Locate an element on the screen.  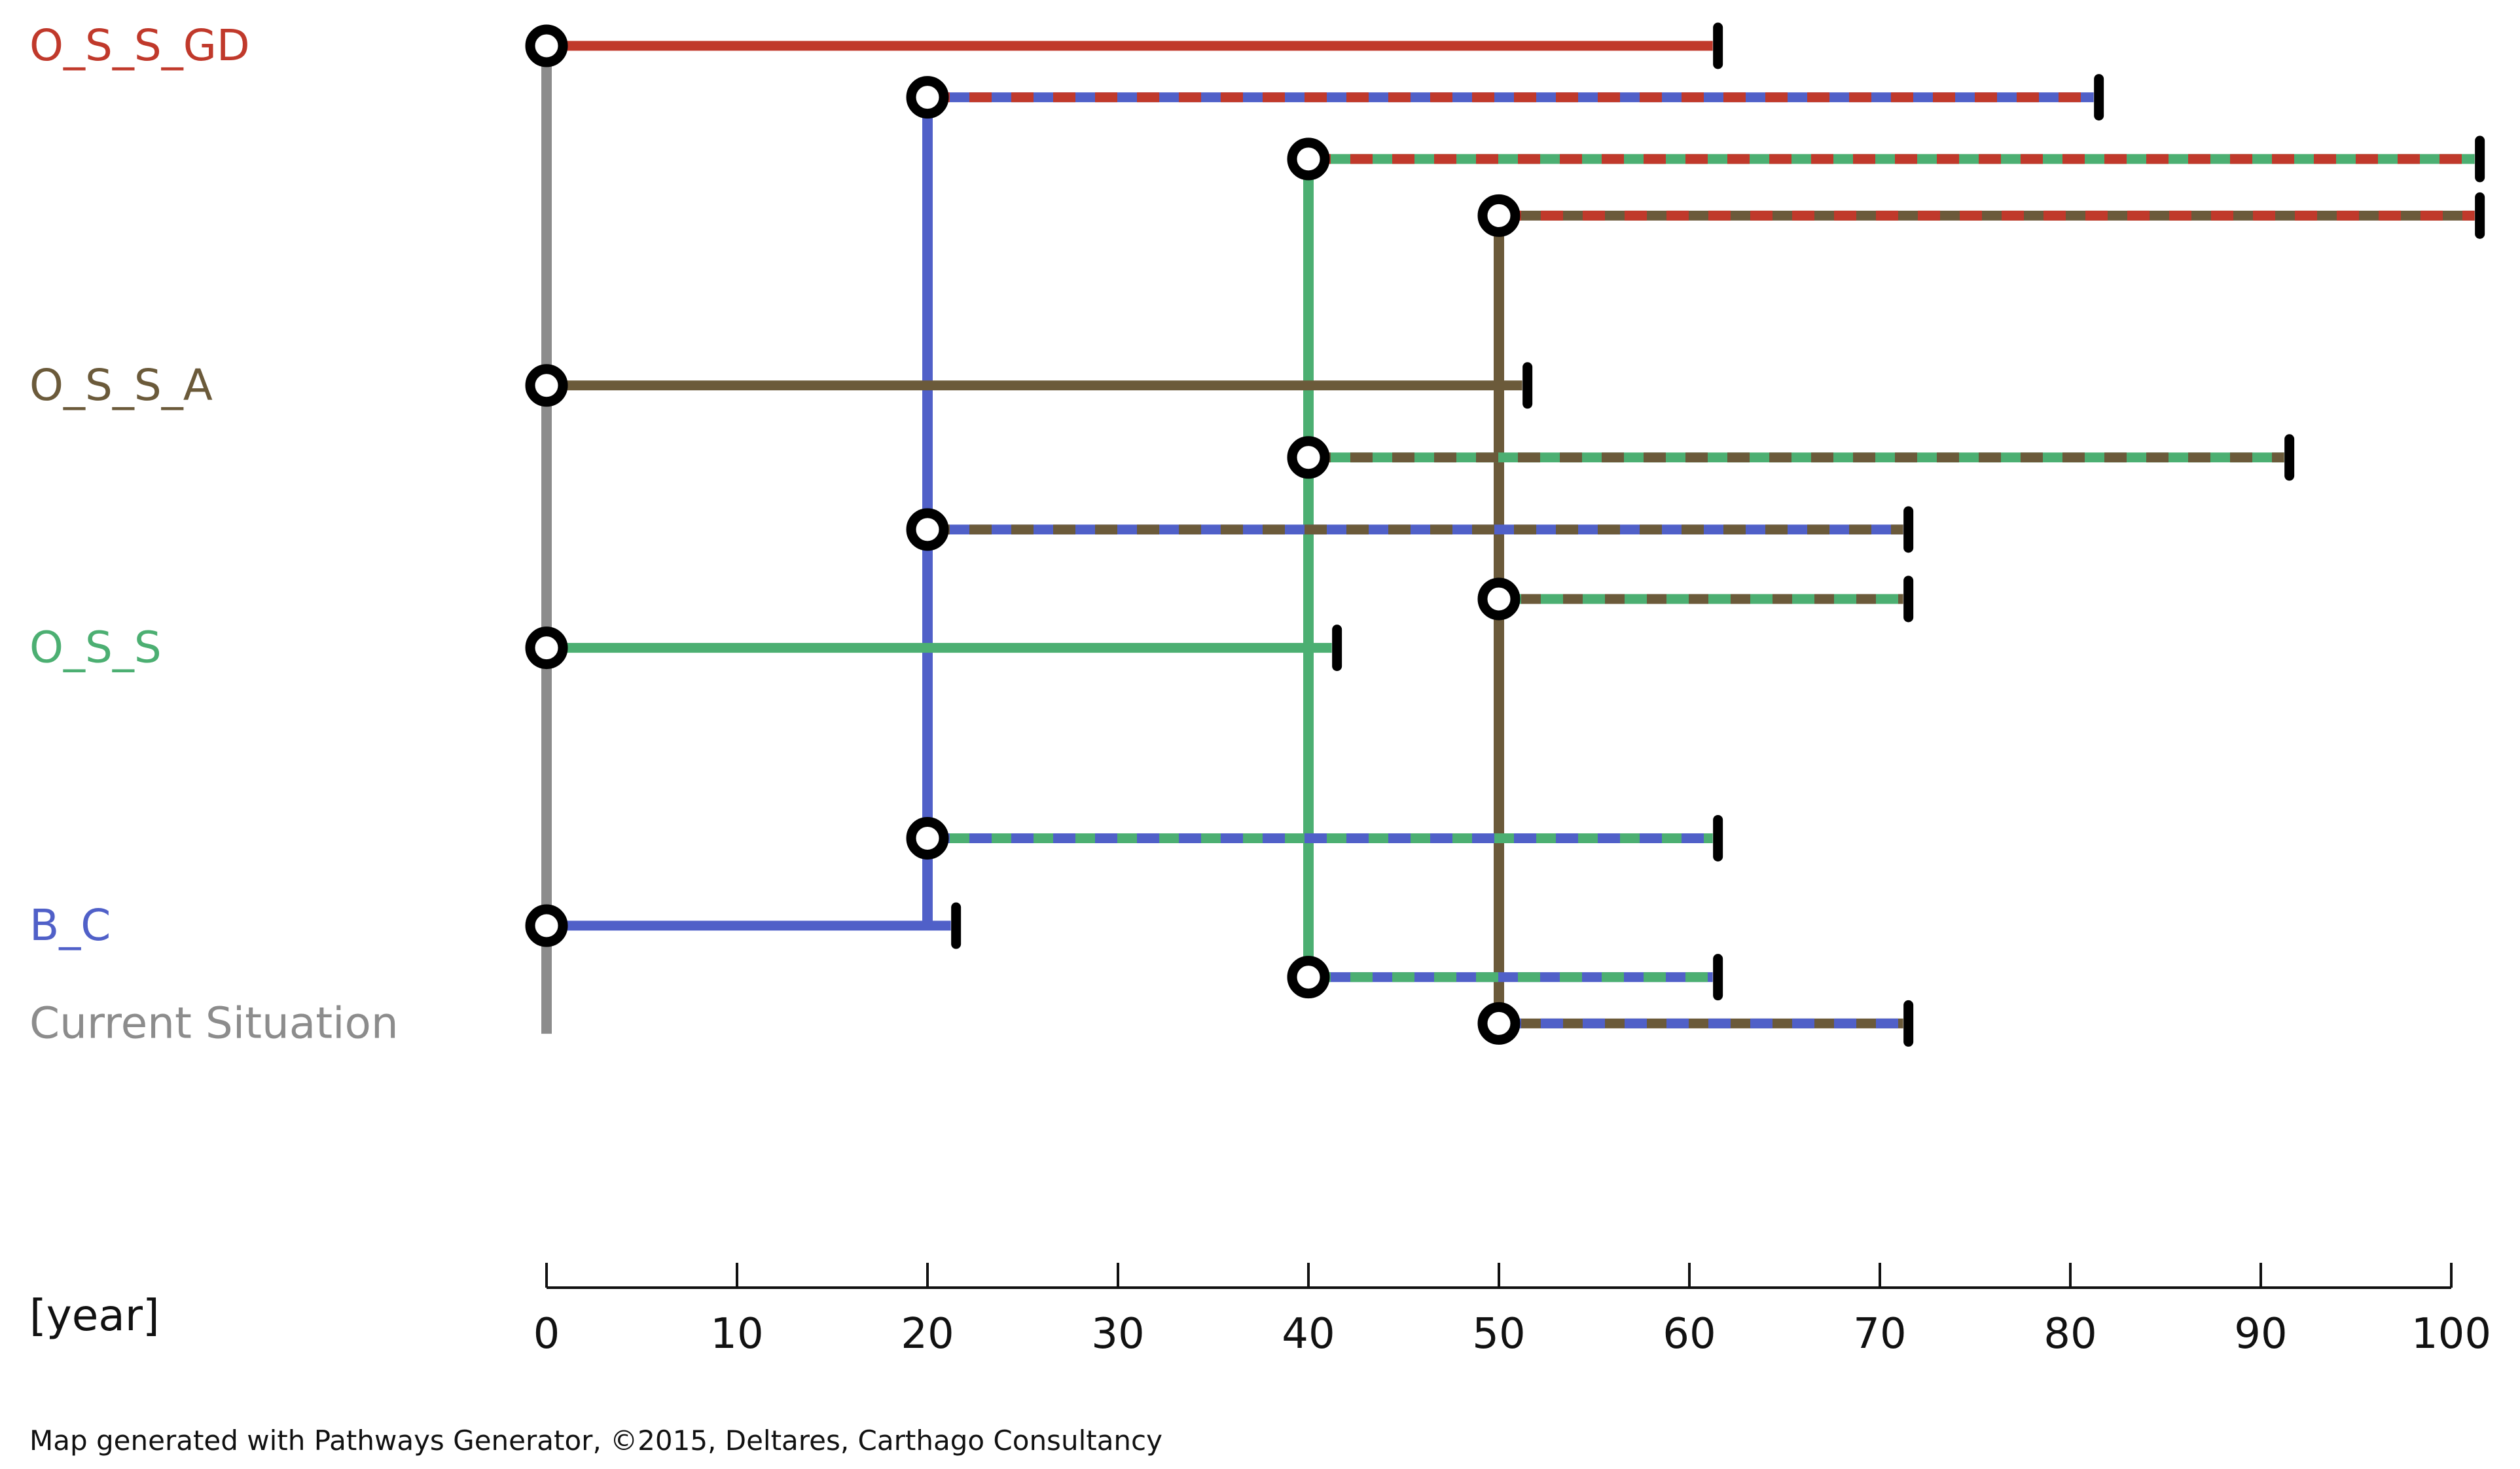
x-tick-label-9: 90 is located at coordinates (2260, 1334).